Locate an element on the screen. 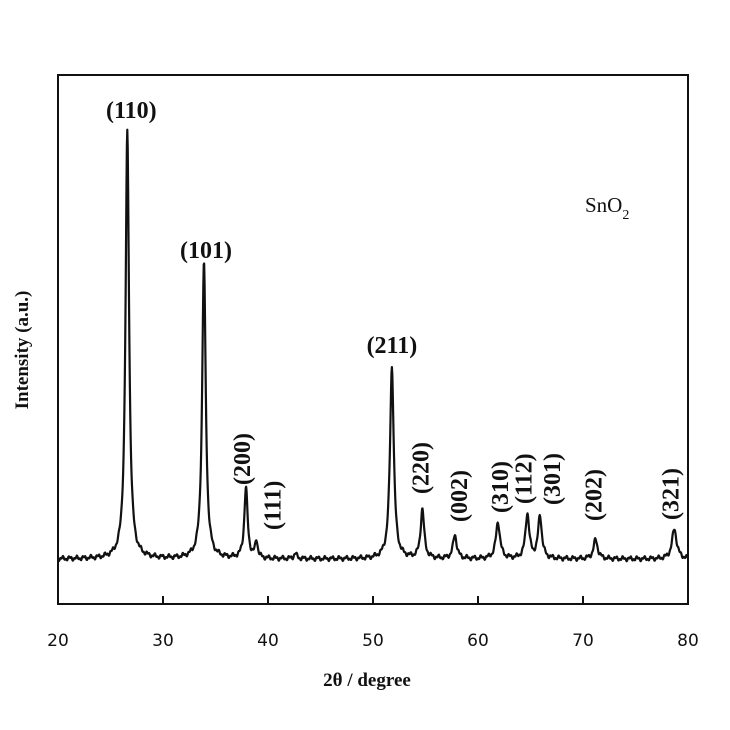 This screenshot has height=730, width=730. peak-label: (101) is located at coordinates (206, 251).